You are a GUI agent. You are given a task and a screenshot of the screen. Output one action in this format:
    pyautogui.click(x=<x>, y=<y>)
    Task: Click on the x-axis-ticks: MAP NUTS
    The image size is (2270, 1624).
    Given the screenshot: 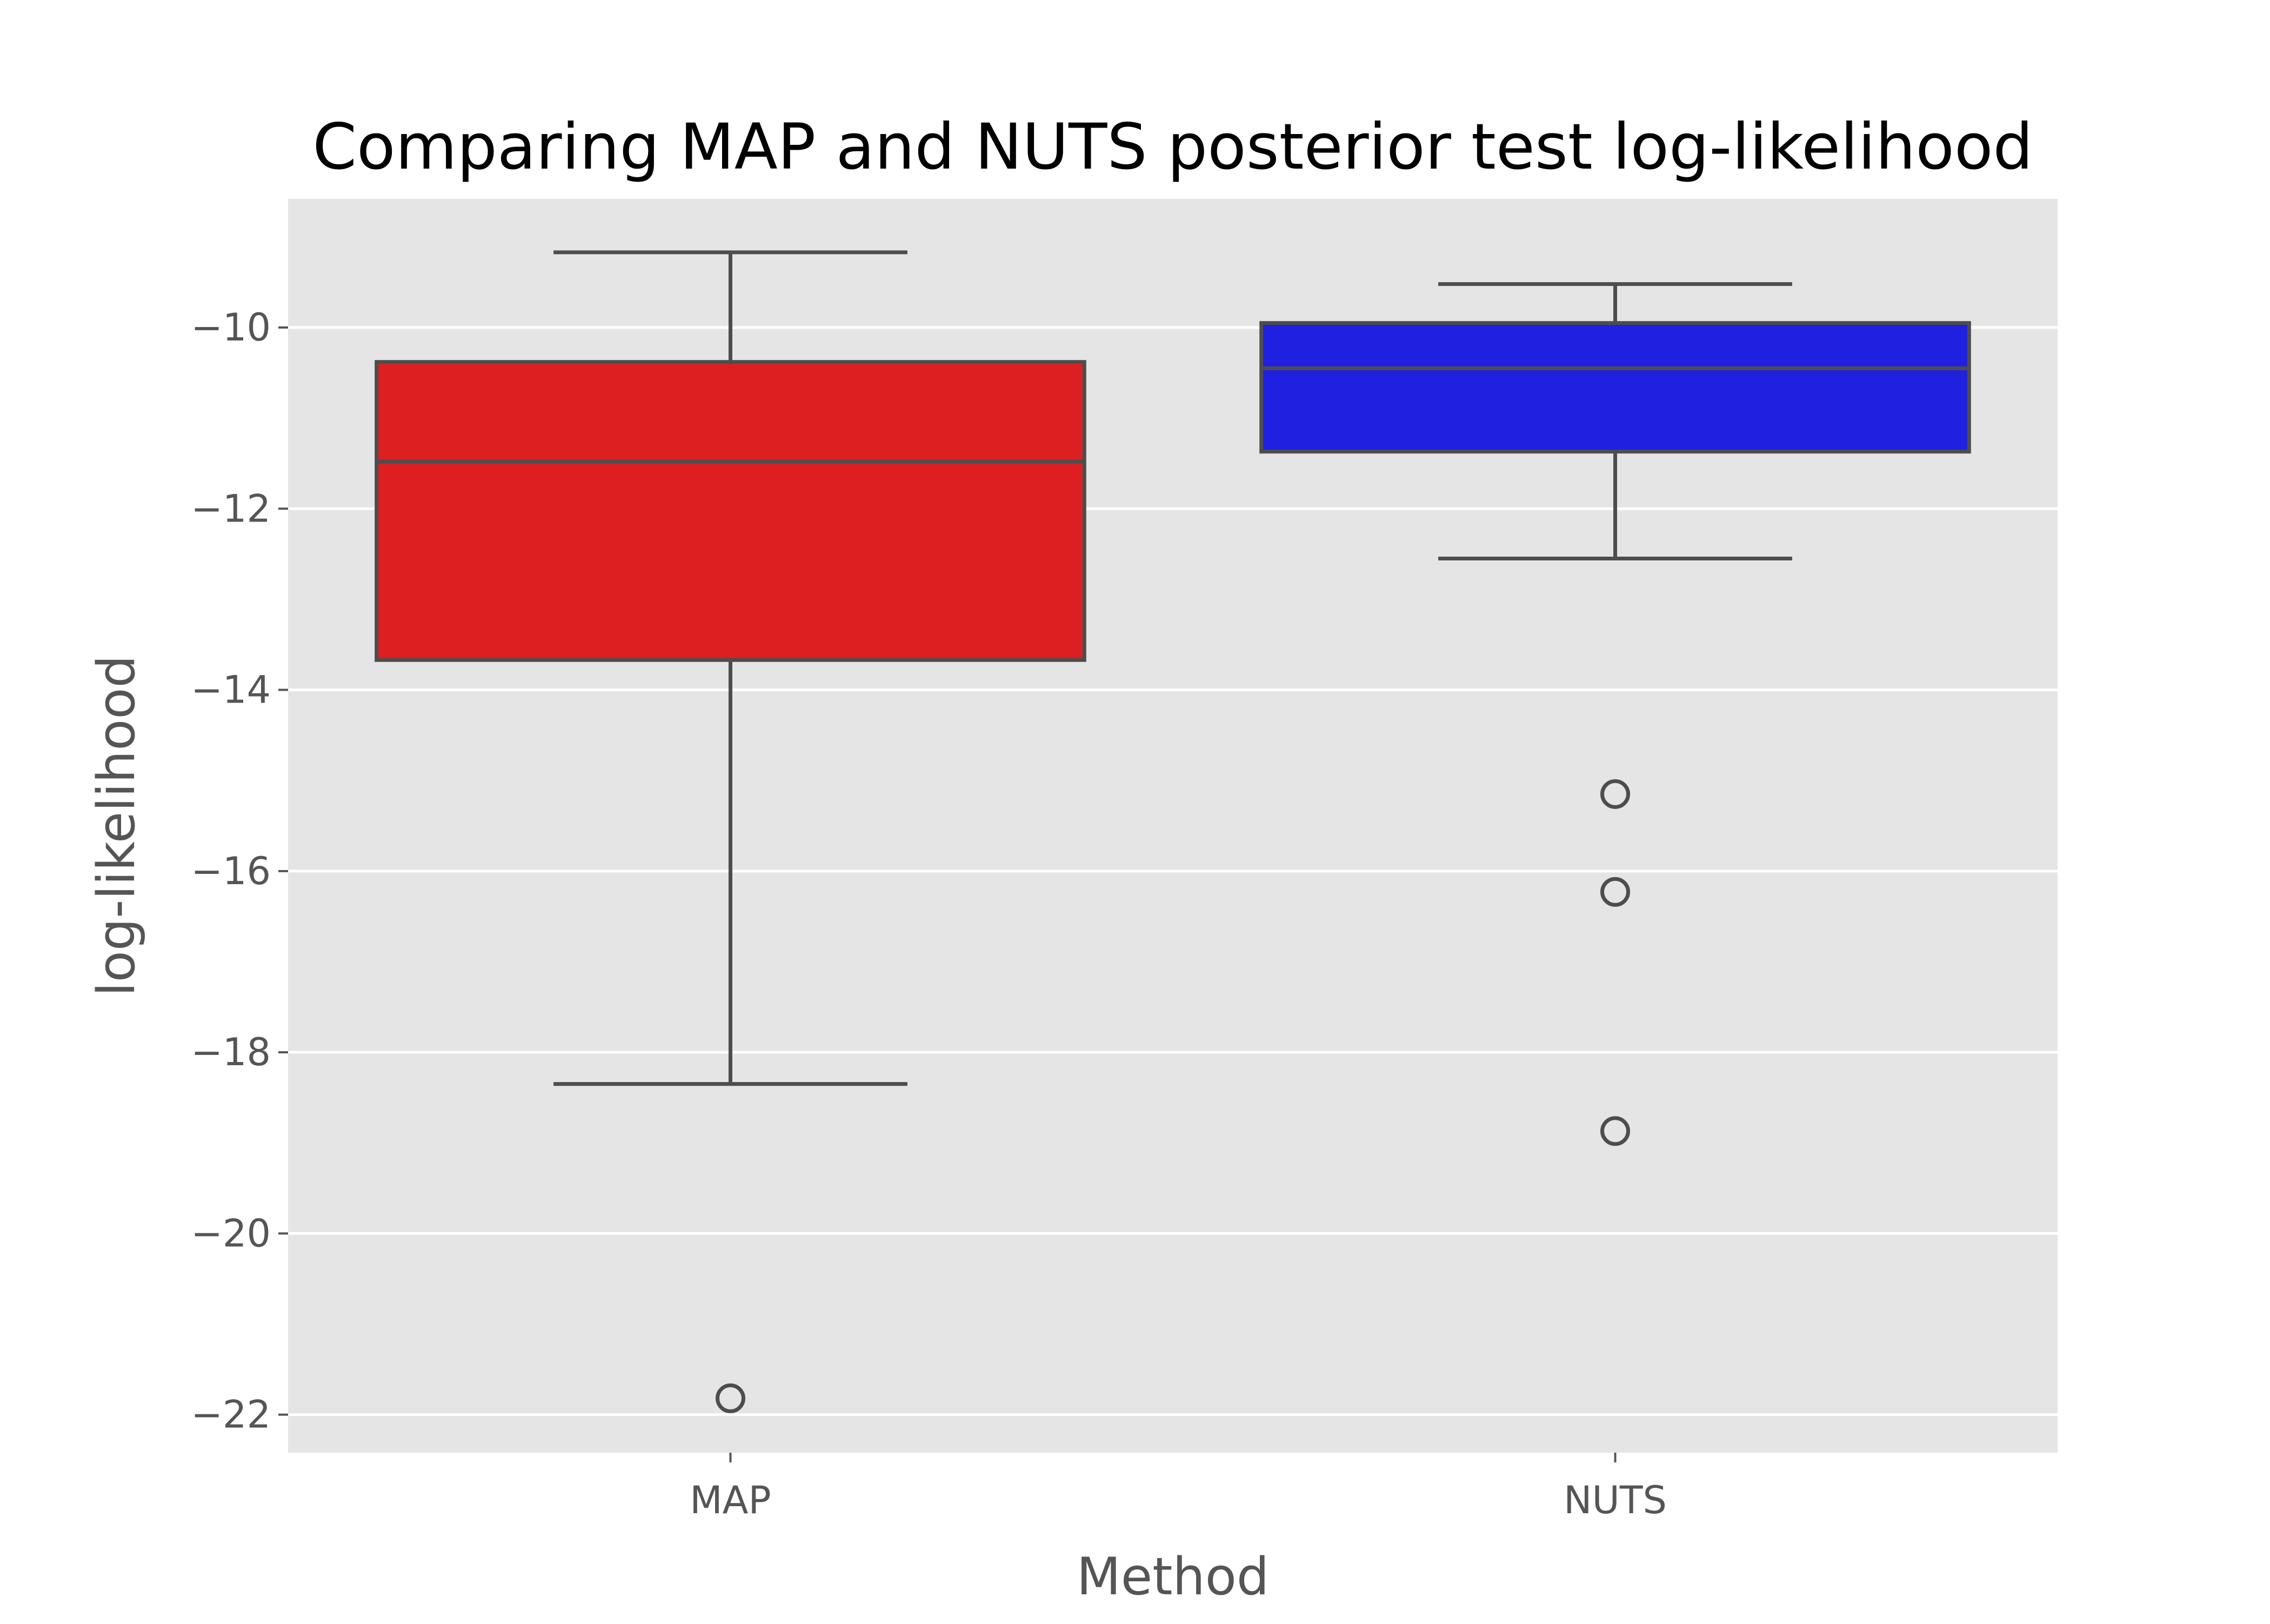 What is the action you would take?
    pyautogui.click(x=1178, y=1488)
    